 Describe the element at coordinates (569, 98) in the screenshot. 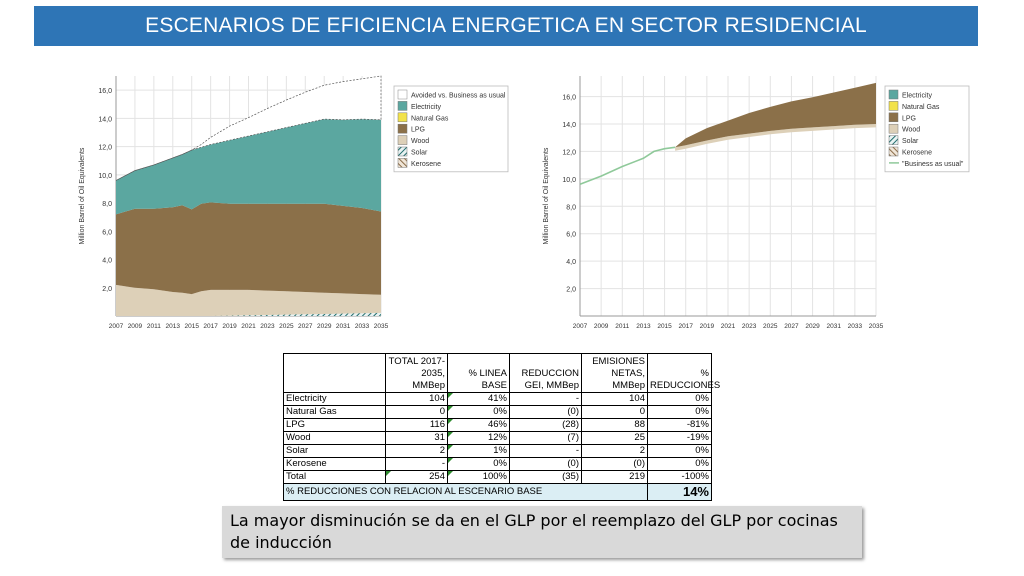

I see `y-tick-label: 16,0` at that location.